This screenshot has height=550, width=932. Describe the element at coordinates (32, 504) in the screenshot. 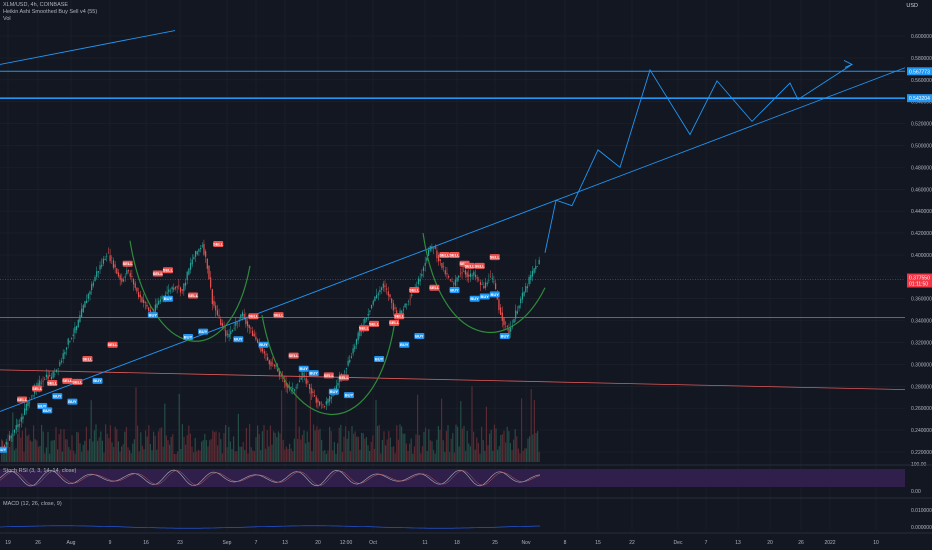

I see `macd-label: MACD (12, 26, close, 9)` at that location.